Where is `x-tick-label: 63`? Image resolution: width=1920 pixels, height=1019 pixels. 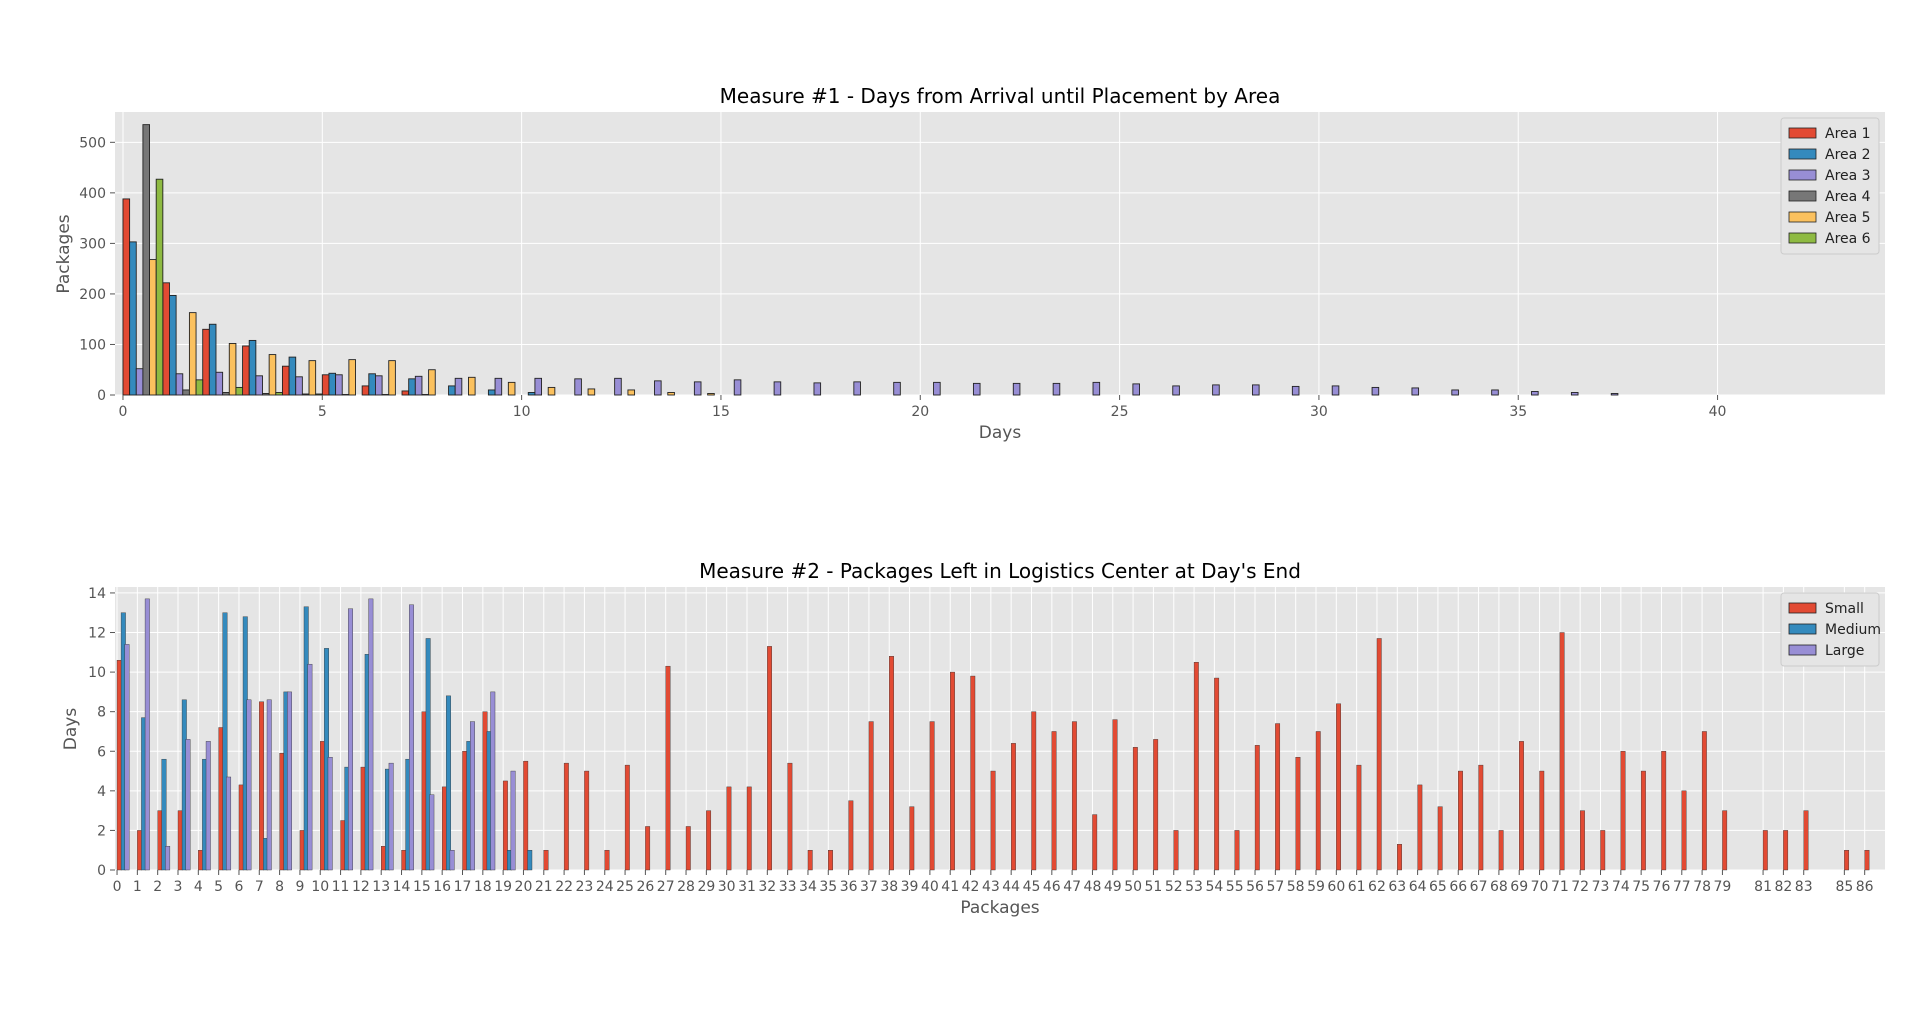 x-tick-label: 63 is located at coordinates (1397, 887).